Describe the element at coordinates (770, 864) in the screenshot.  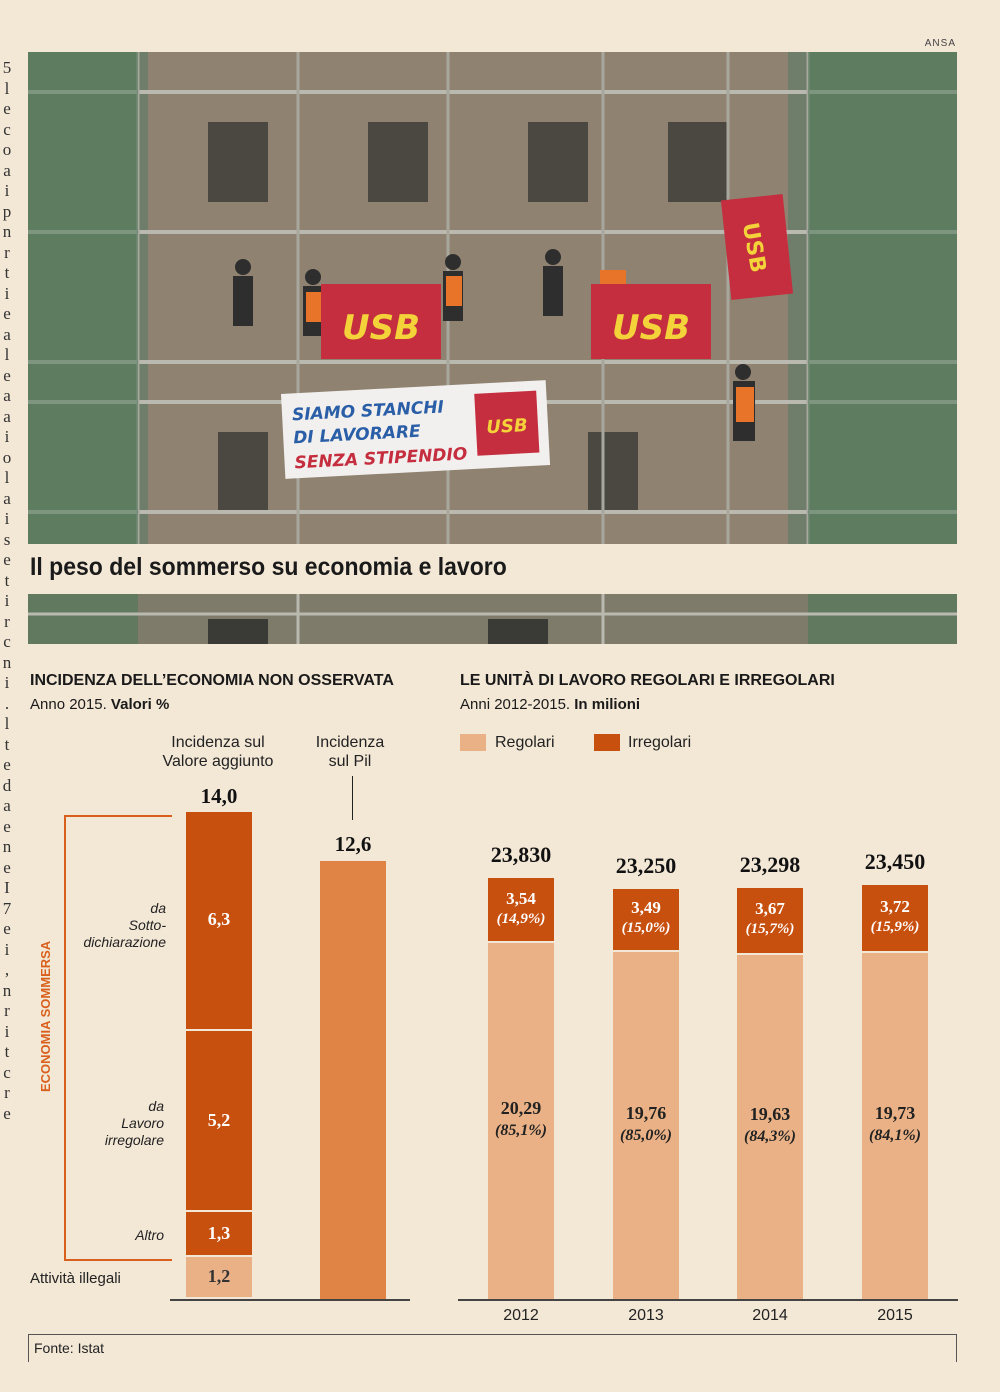
I see `total-2014: 23,298` at that location.